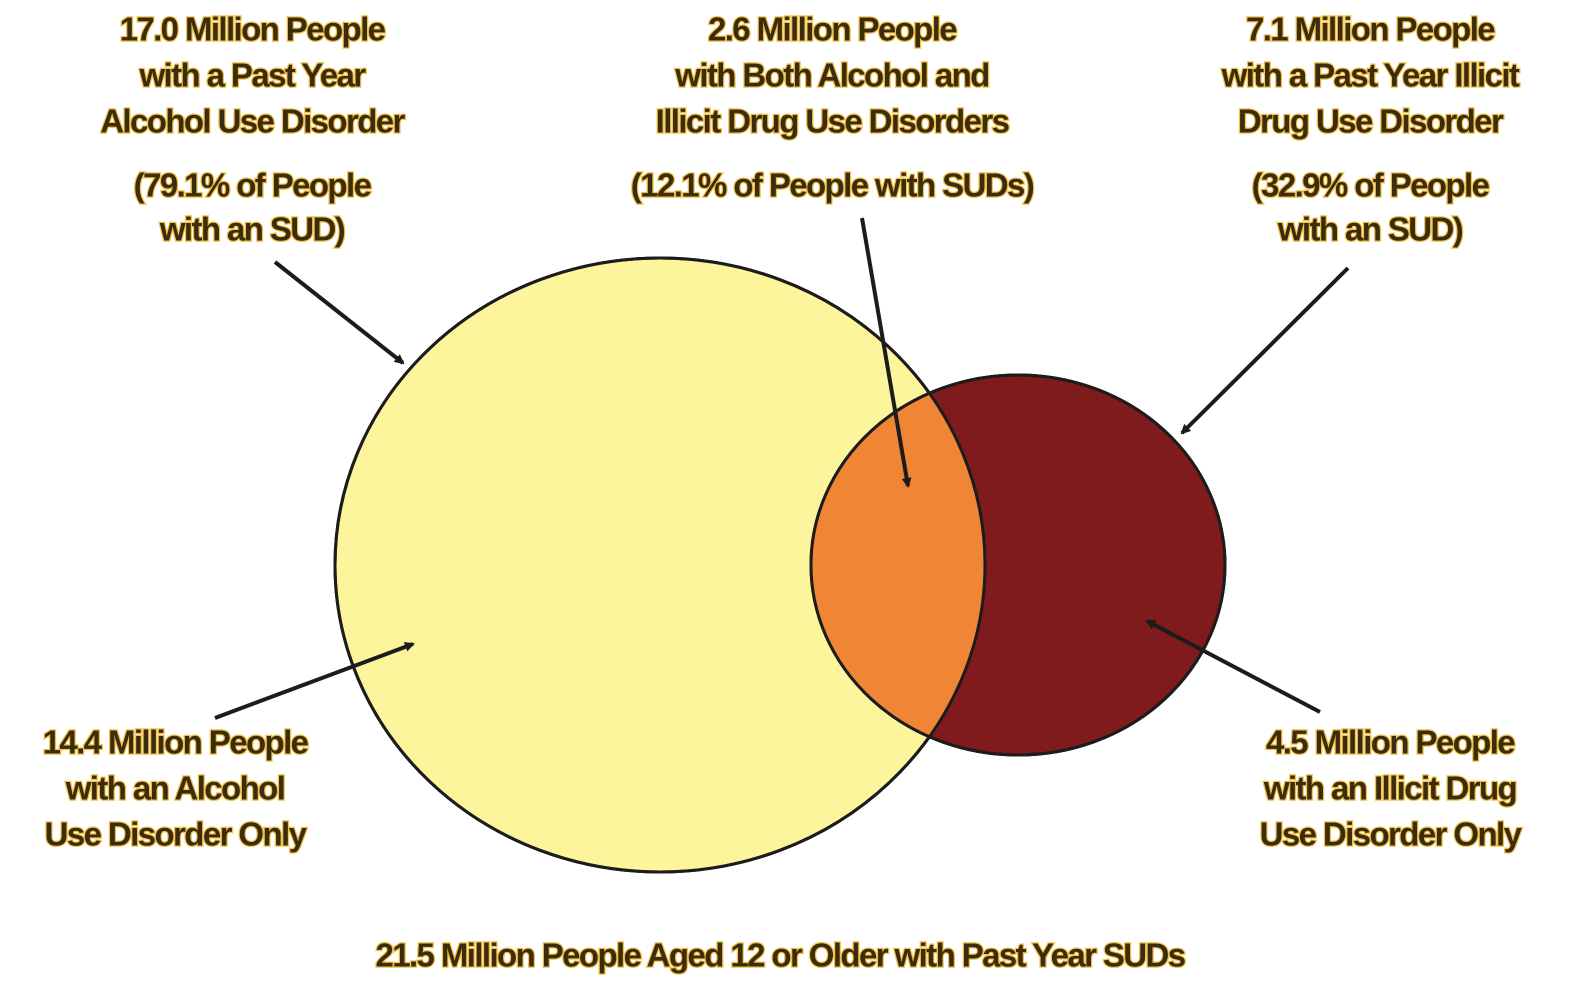 This screenshot has height=984, width=1574. Describe the element at coordinates (1371, 121) in the screenshot. I see `label-line: Drug Use Disorder` at that location.